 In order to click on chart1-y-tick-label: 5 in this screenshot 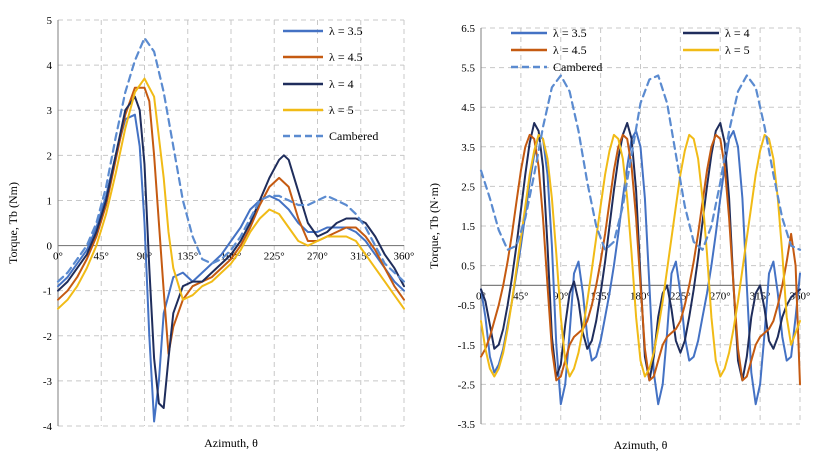, I will do `click(50, 21)`.